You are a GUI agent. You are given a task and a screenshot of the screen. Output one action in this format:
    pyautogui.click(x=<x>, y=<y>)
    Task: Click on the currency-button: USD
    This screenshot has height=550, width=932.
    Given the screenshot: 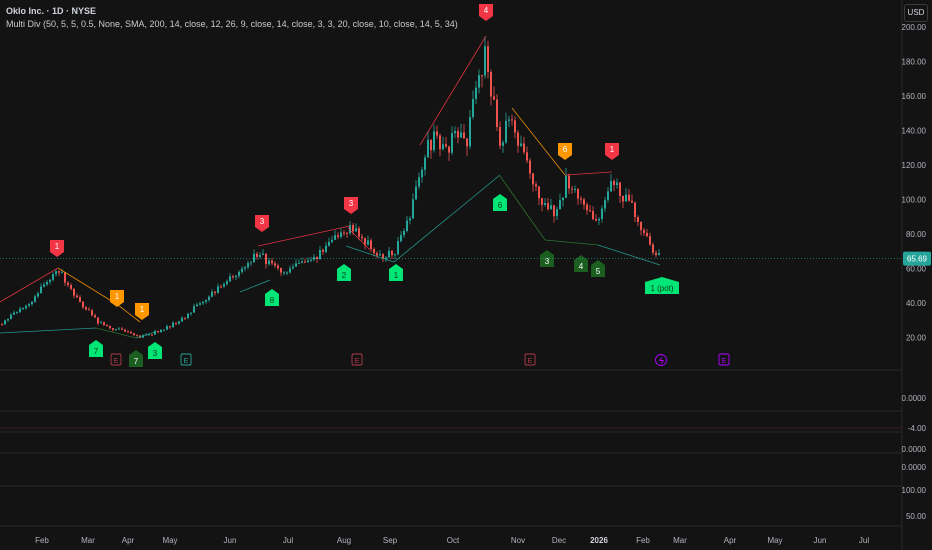 What is the action you would take?
    pyautogui.click(x=916, y=13)
    